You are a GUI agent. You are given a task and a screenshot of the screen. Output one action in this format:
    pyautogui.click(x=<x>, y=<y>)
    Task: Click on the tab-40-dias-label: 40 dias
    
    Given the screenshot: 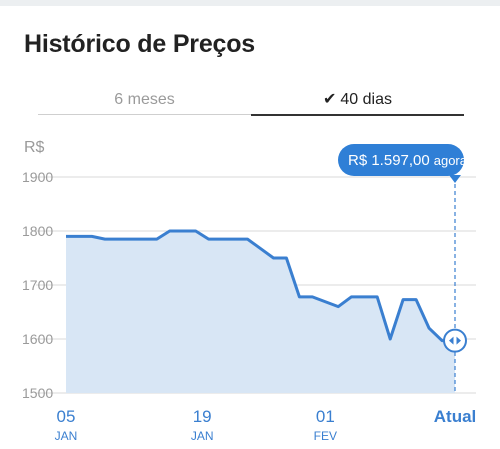 What is the action you would take?
    pyautogui.click(x=366, y=99)
    